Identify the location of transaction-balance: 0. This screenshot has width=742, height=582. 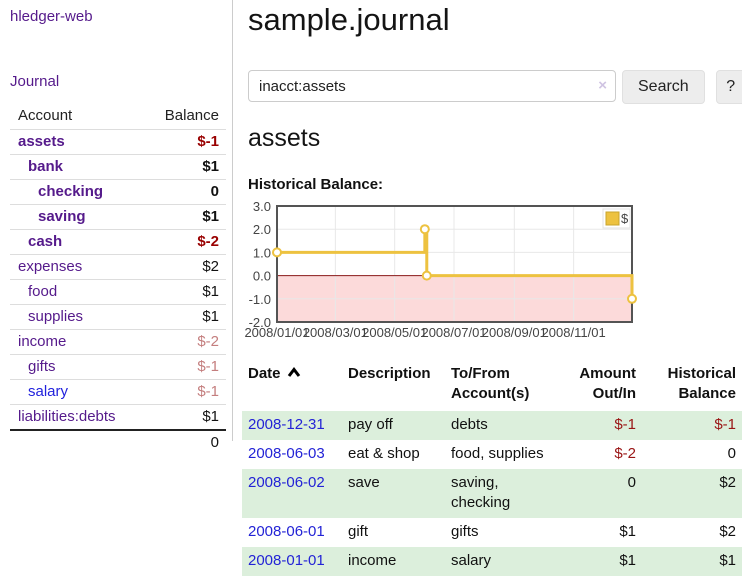
(731, 453).